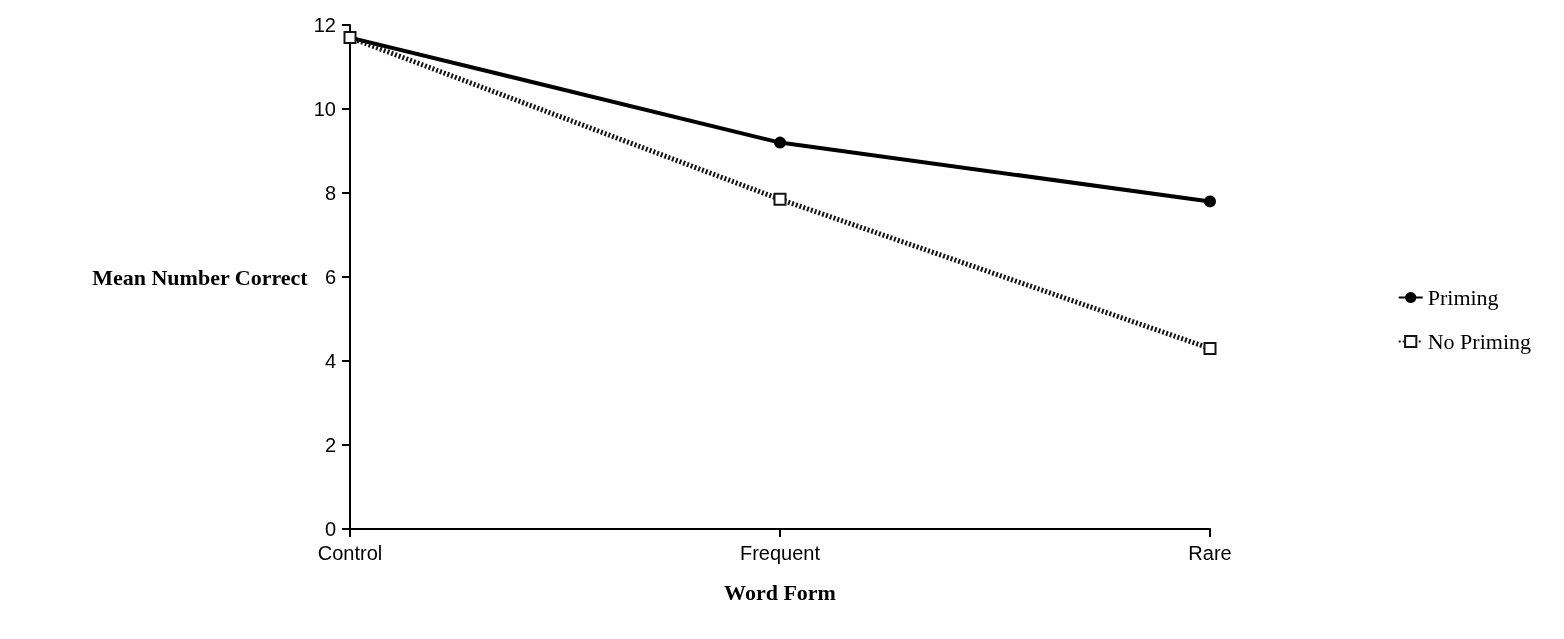 Image resolution: width=1564 pixels, height=639 pixels. I want to click on legend-label: No Priming, so click(1479, 341).